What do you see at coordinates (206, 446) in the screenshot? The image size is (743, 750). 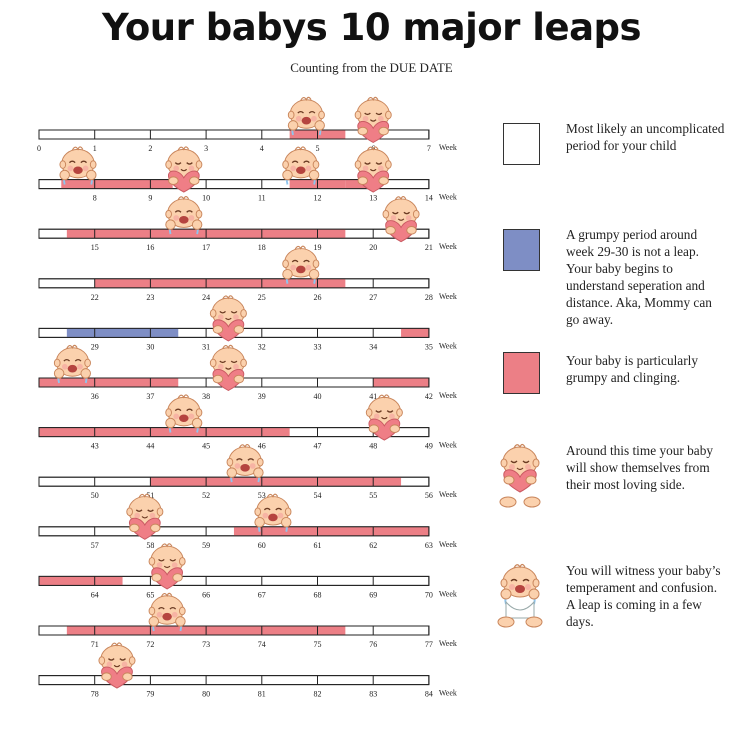 I see `week-tick-label: 45` at bounding box center [206, 446].